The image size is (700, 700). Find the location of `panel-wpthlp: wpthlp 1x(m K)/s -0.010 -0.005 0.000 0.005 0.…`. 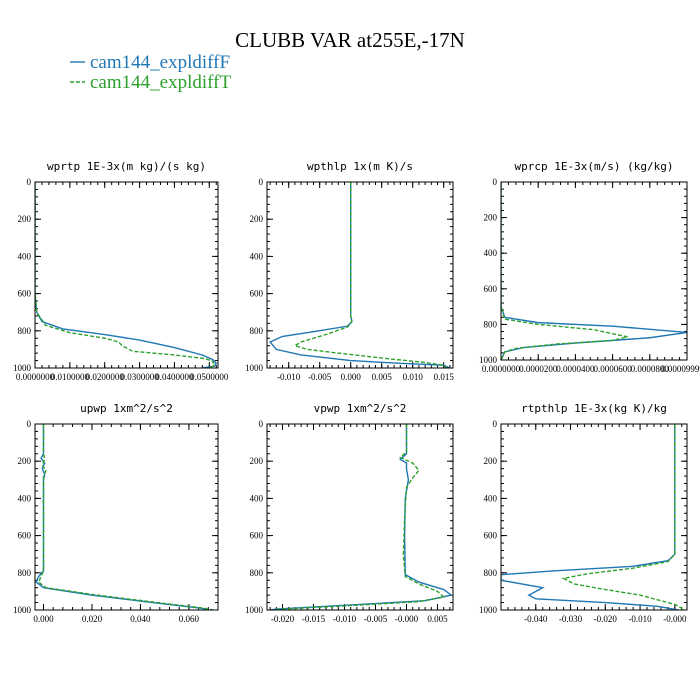

panel-wpthlp: wpthlp 1x(m K)/s -0.010 -0.005 0.000 0.005 0.… is located at coordinates (349, 271).